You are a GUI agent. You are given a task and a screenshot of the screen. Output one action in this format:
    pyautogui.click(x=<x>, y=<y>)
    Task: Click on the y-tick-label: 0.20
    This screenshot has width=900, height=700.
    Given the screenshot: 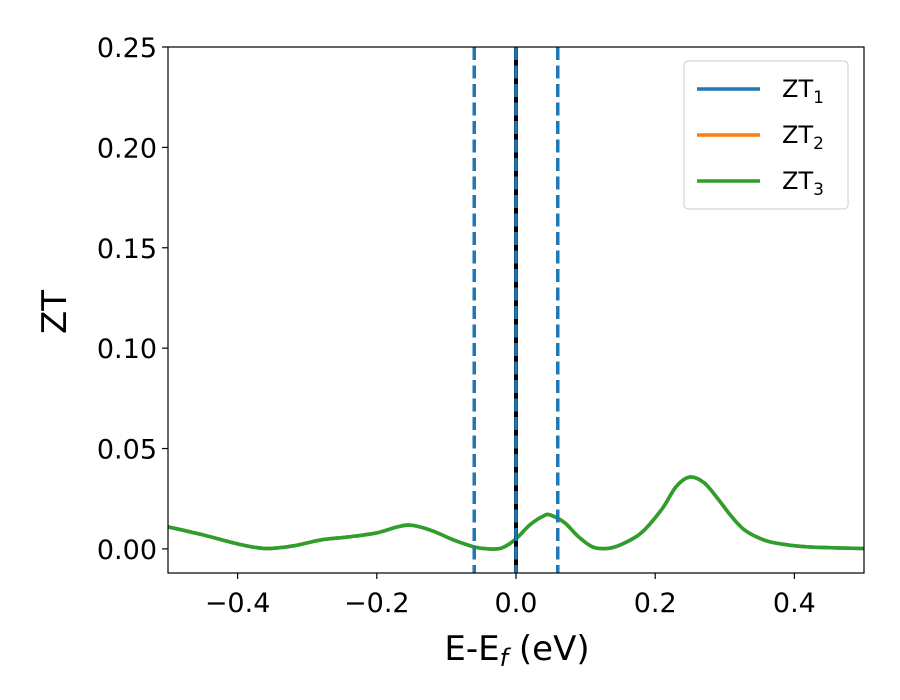 What is the action you would take?
    pyautogui.click(x=127, y=148)
    